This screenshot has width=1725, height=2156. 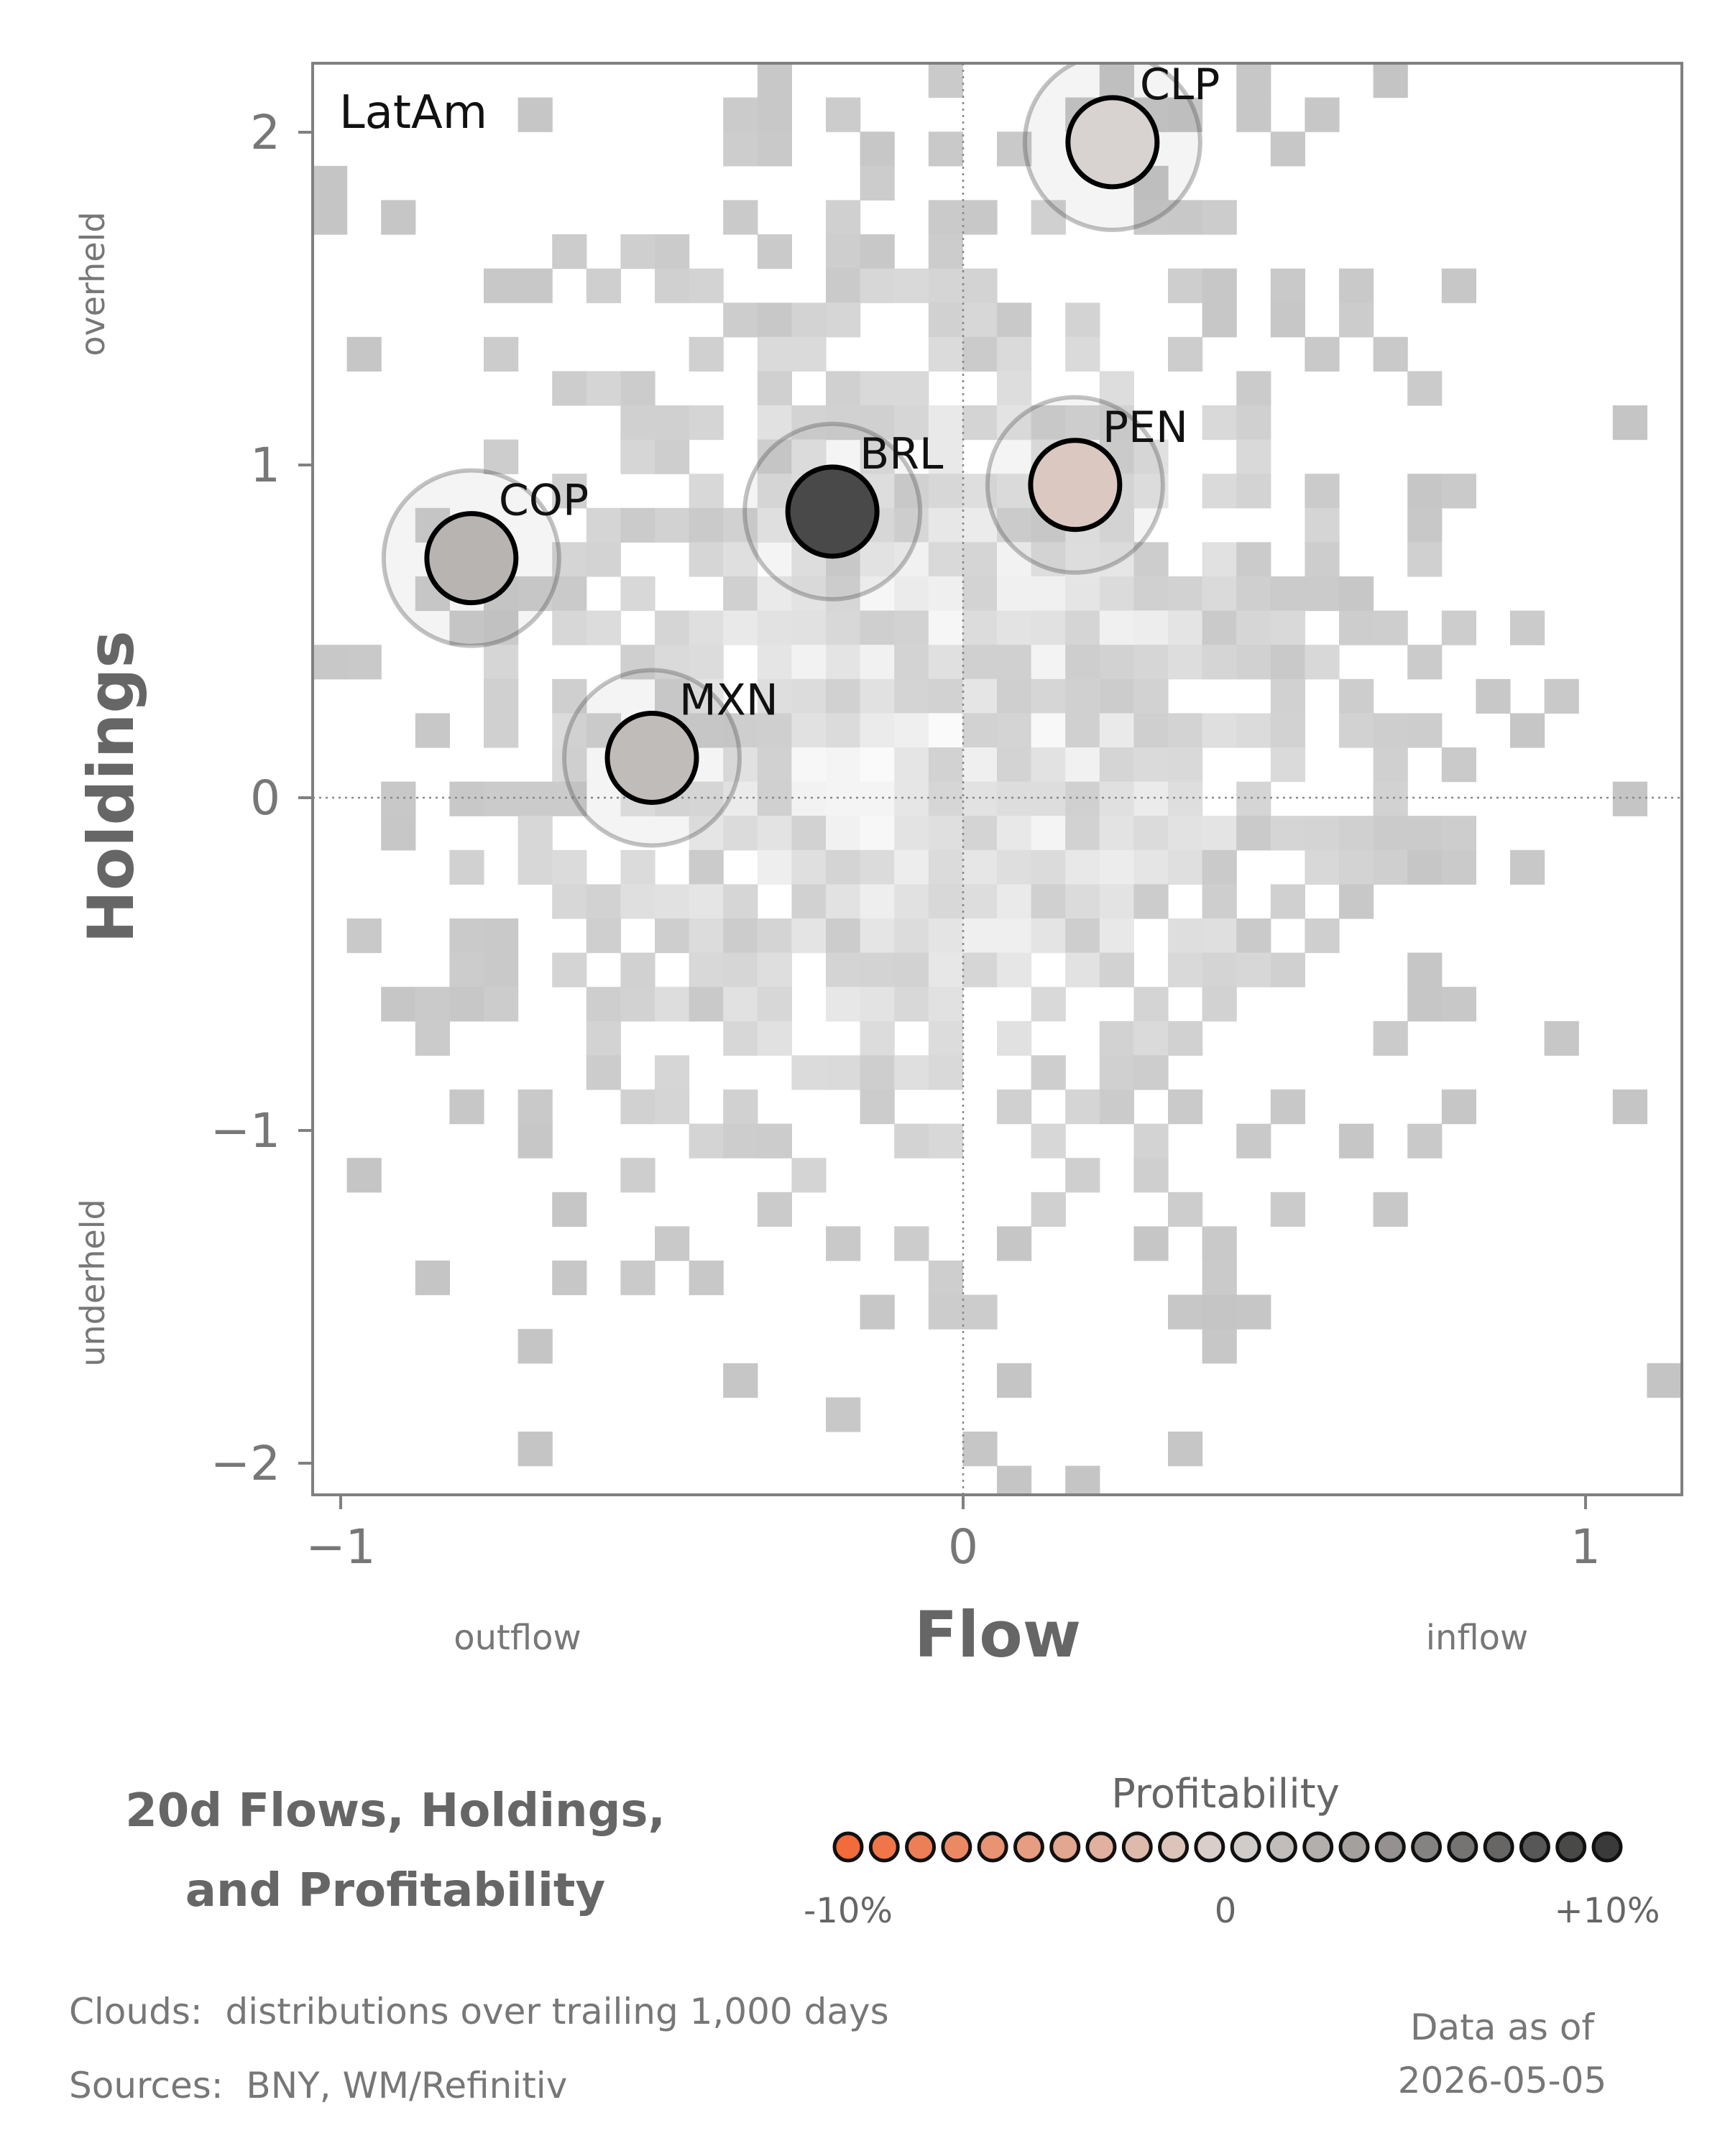 What do you see at coordinates (544, 501) in the screenshot?
I see `point-label: COP` at bounding box center [544, 501].